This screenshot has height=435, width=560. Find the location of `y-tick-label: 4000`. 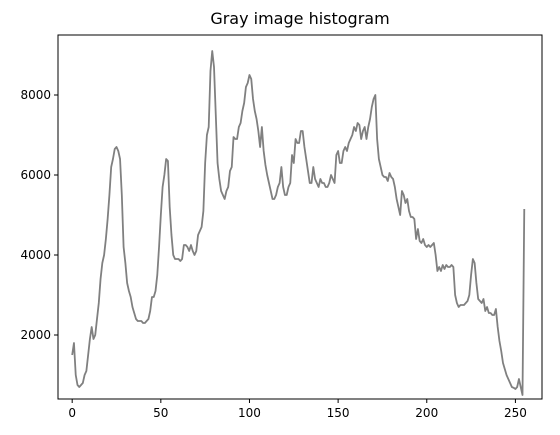

y-tick-label: 4000 is located at coordinates (35, 255).